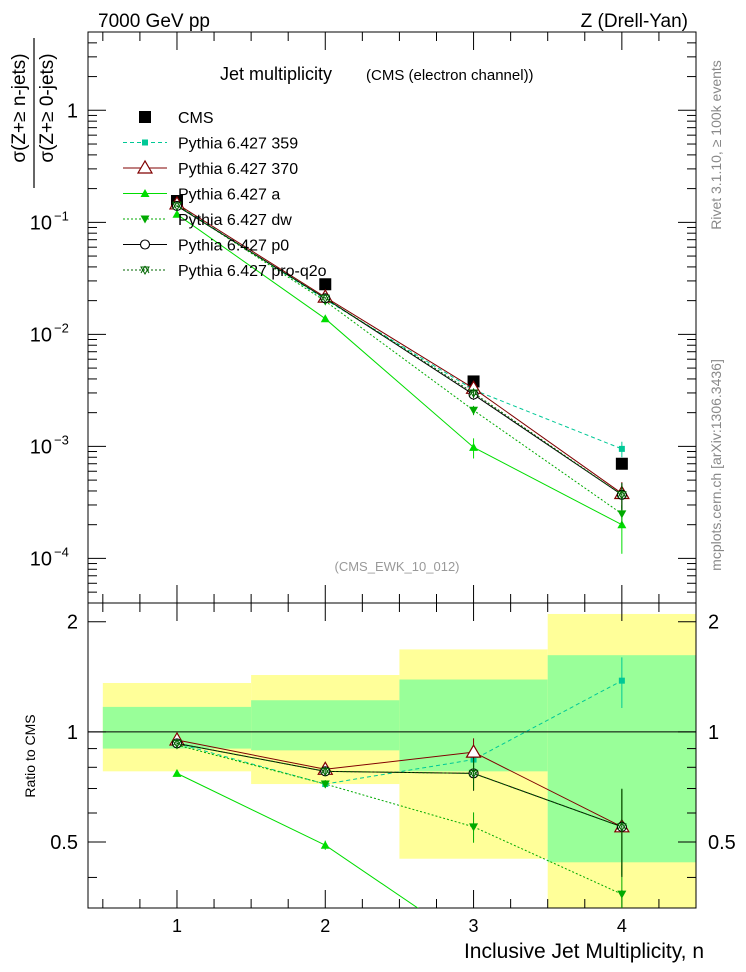  Describe the element at coordinates (716, 465) in the screenshot. I see `mcplots-label: mcplots.cern.ch [arXiv:1306.3436]` at that location.